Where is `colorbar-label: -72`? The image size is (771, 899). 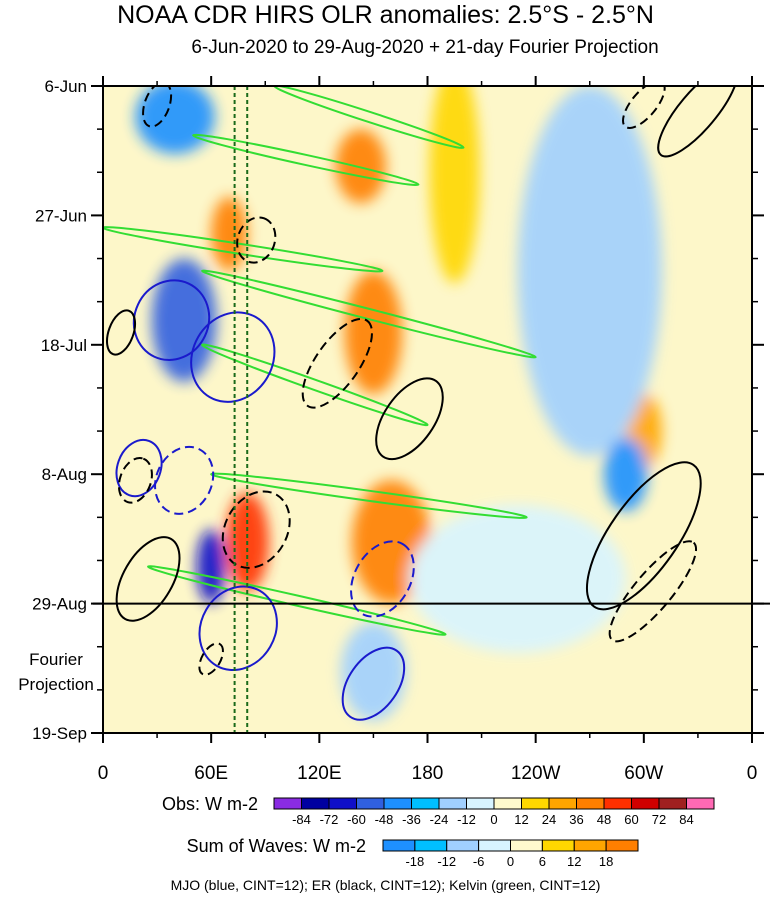 colorbar-label: -72 is located at coordinates (329, 819).